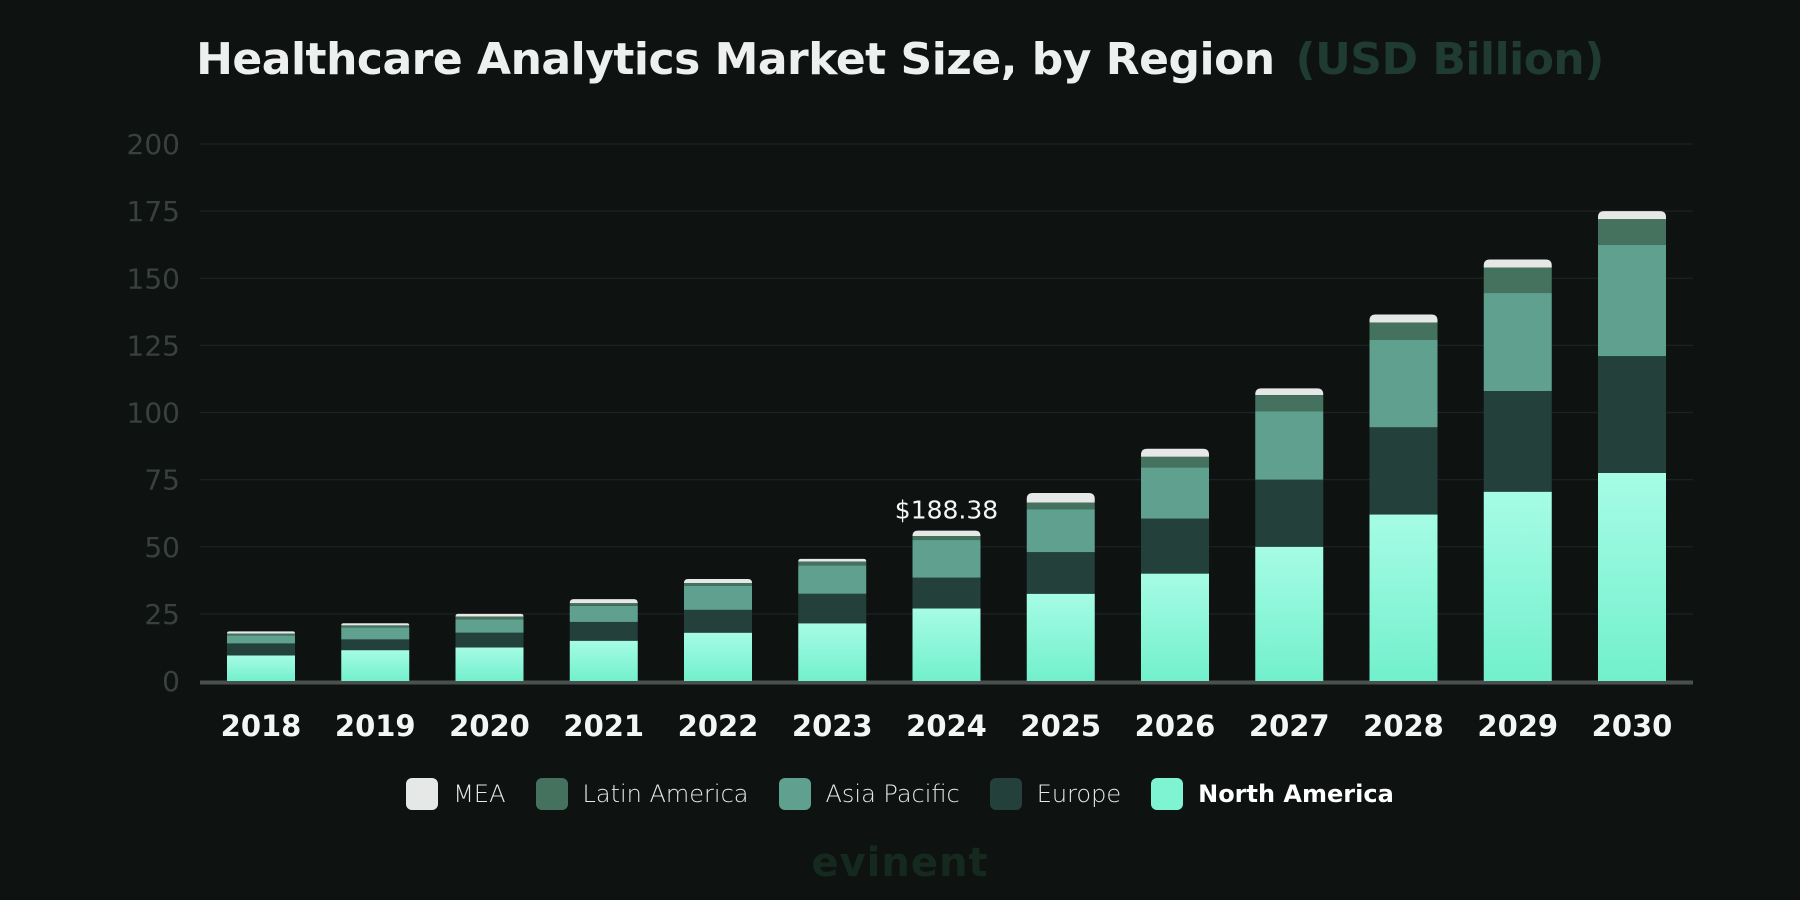 This screenshot has width=1800, height=900. What do you see at coordinates (375, 726) in the screenshot?
I see `x-tick-label: 2019` at bounding box center [375, 726].